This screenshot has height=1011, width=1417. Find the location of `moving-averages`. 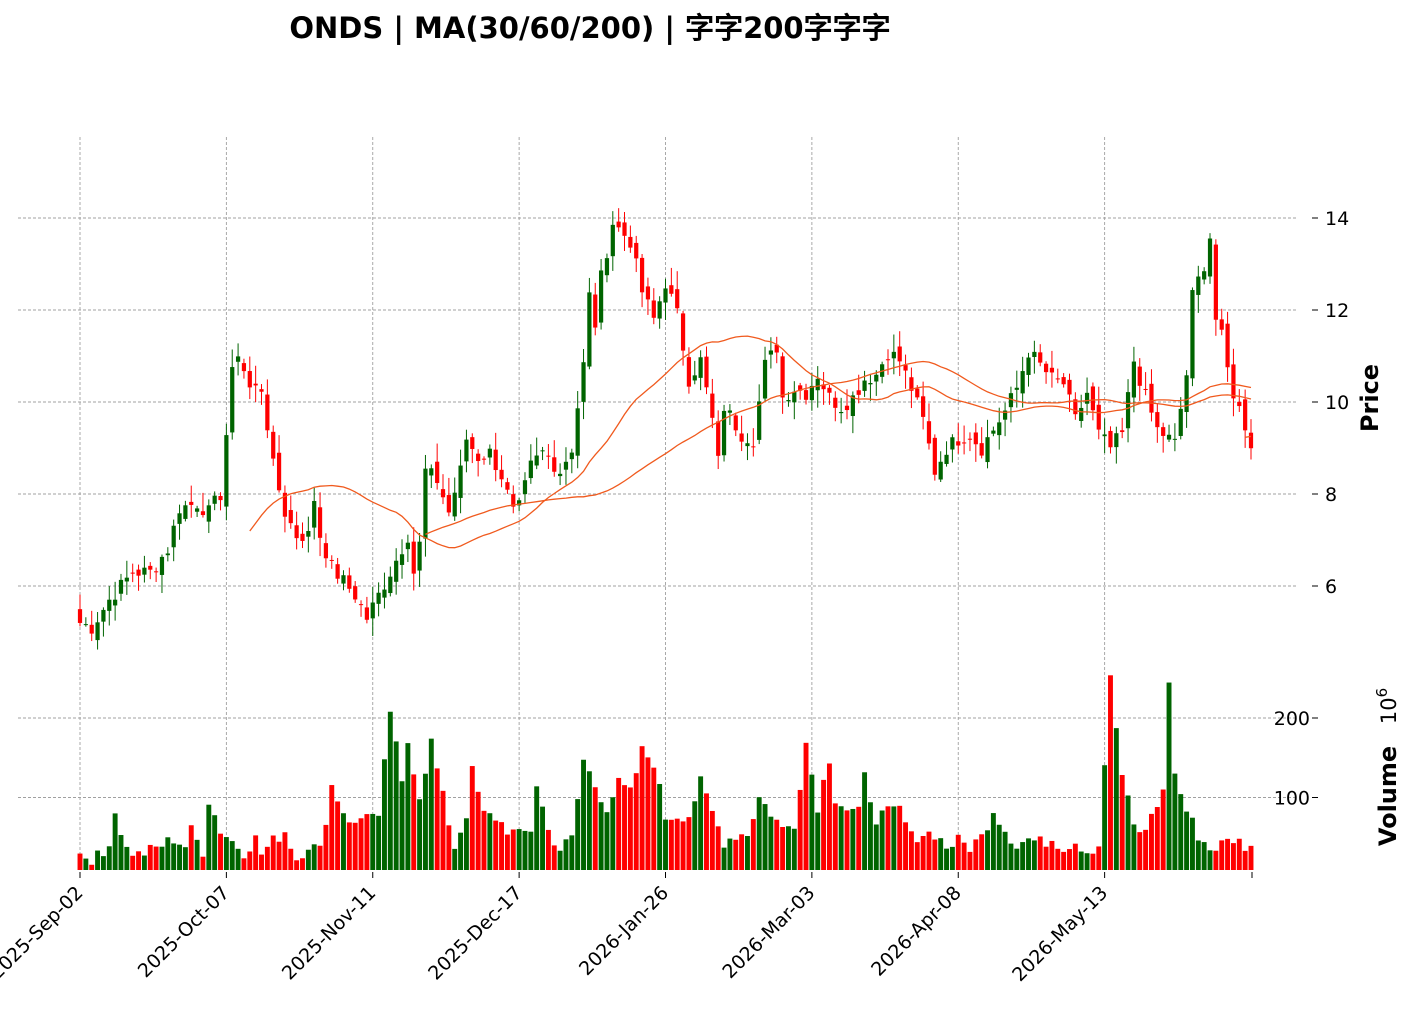

moving-averages is located at coordinates (750, 442).